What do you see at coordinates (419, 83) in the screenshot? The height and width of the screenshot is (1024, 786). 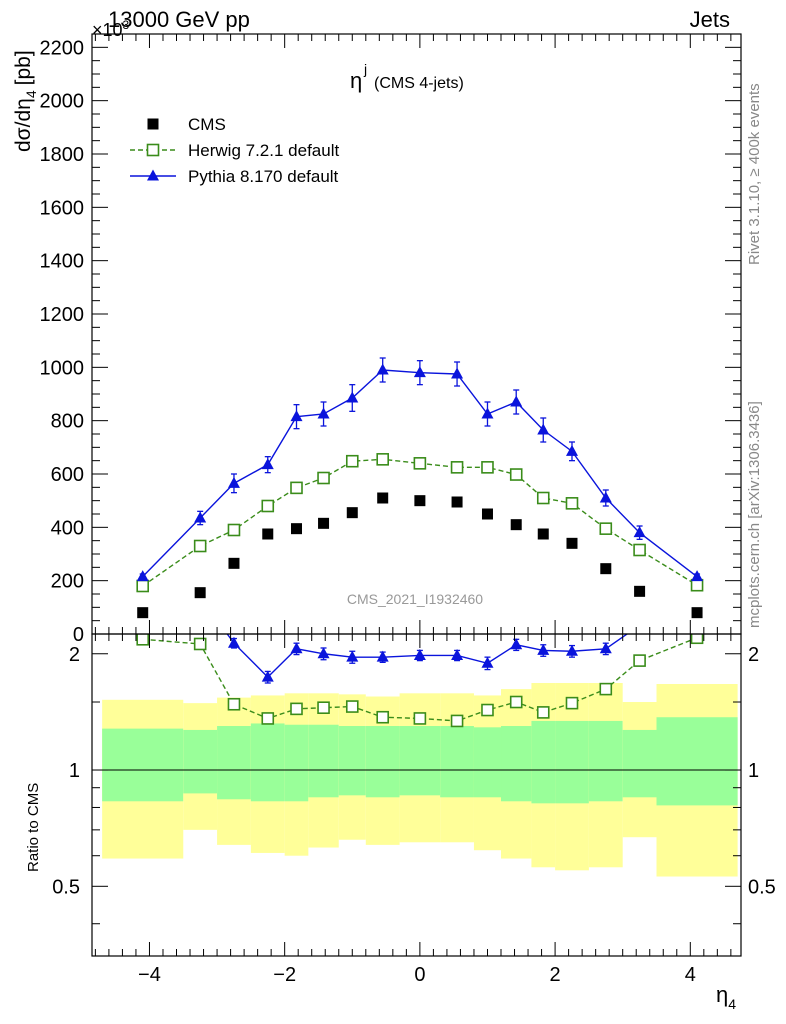 I see `main-title-note: (CMS 4-jets)` at bounding box center [419, 83].